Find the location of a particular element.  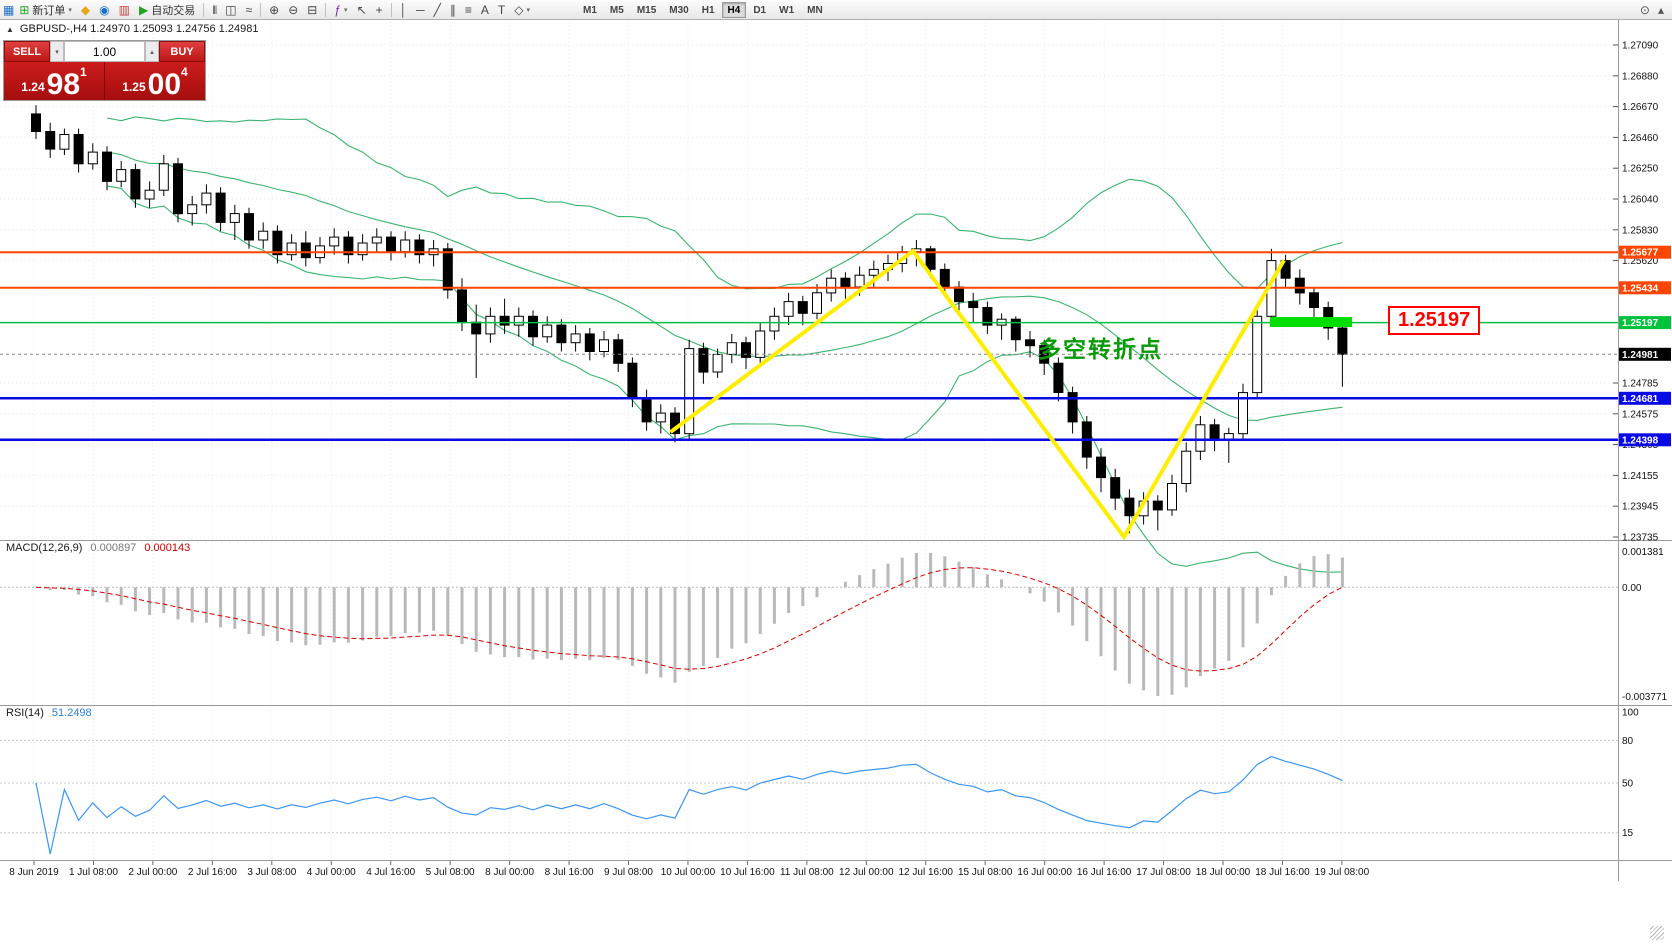

svg-text: 1.24681 is located at coordinates (1640, 399).